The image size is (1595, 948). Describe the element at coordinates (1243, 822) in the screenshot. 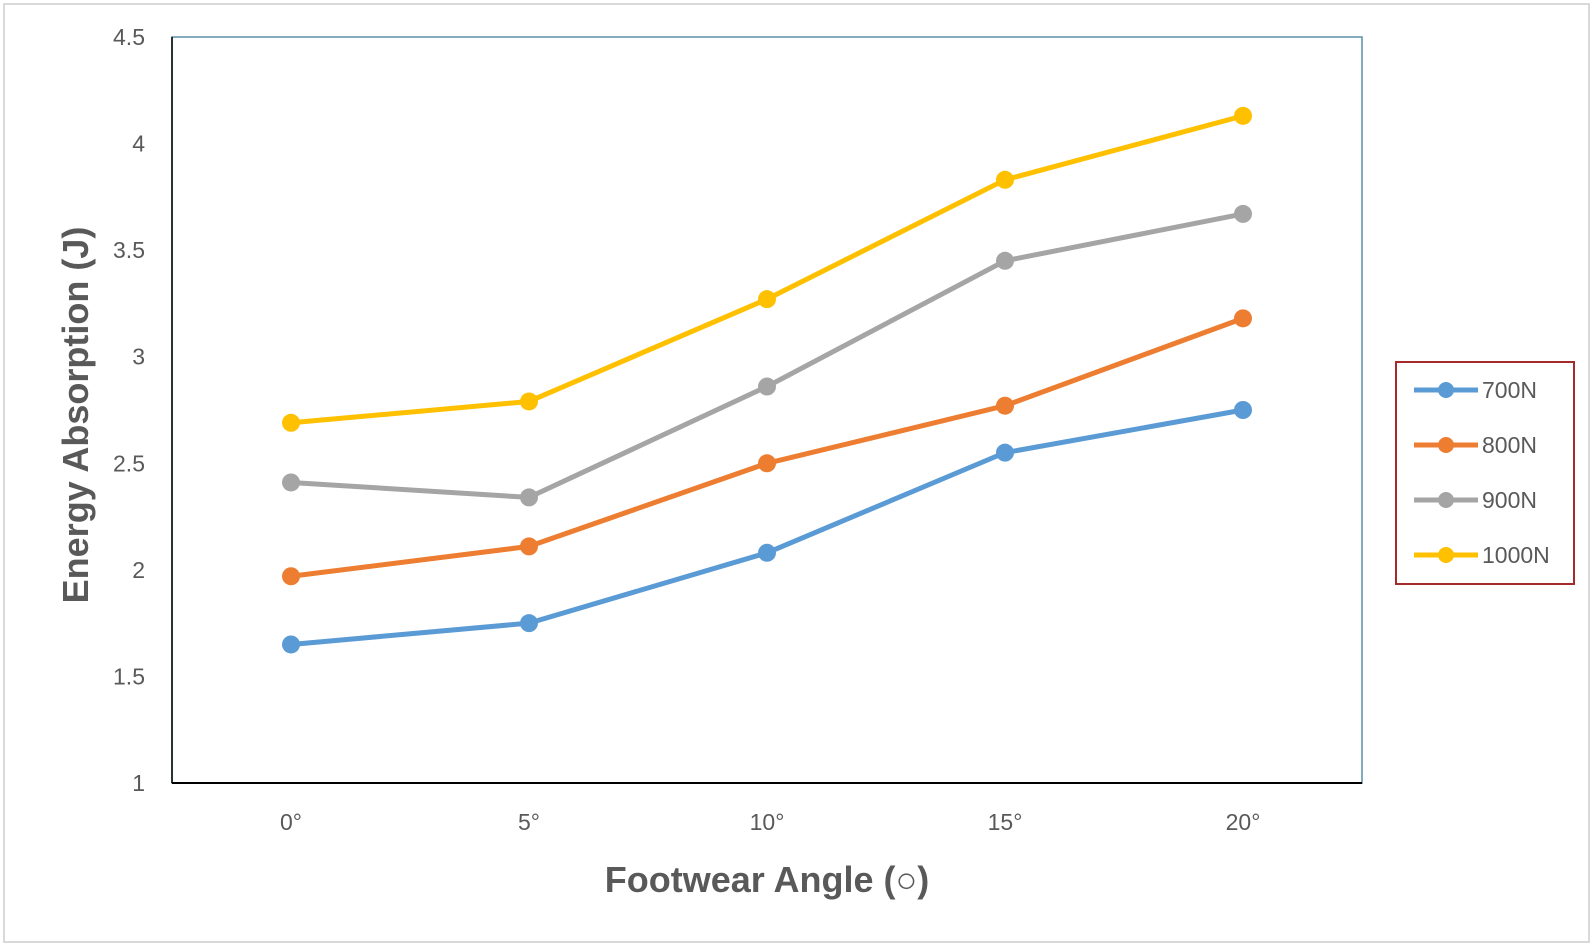

I see `x-tick-label: 20°` at that location.